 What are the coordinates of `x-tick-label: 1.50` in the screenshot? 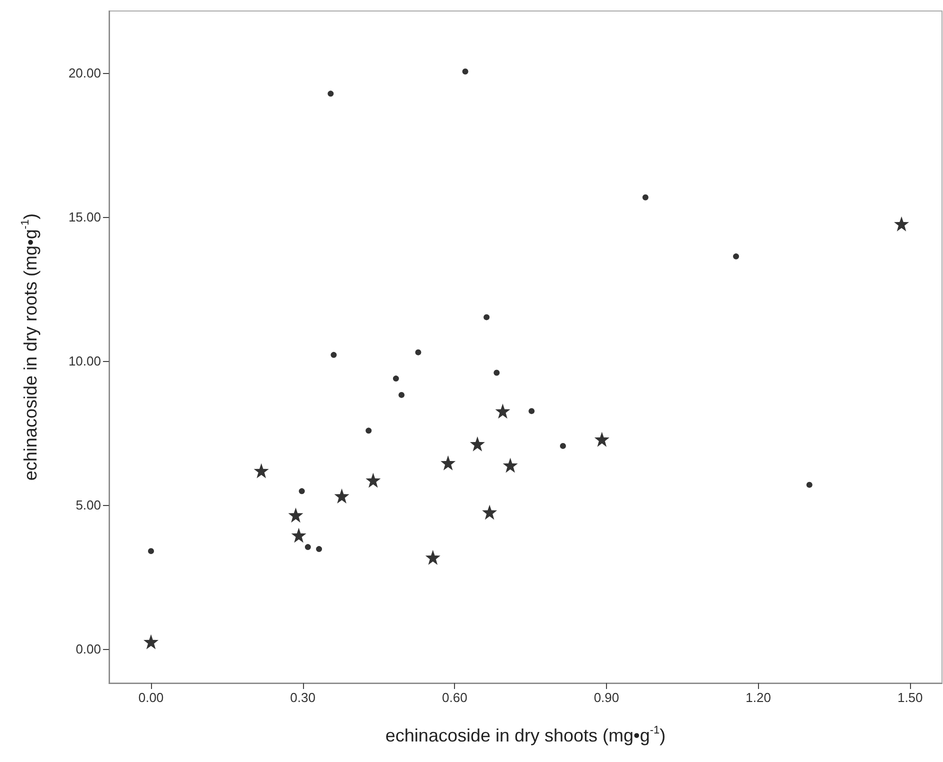 It's located at (910, 697).